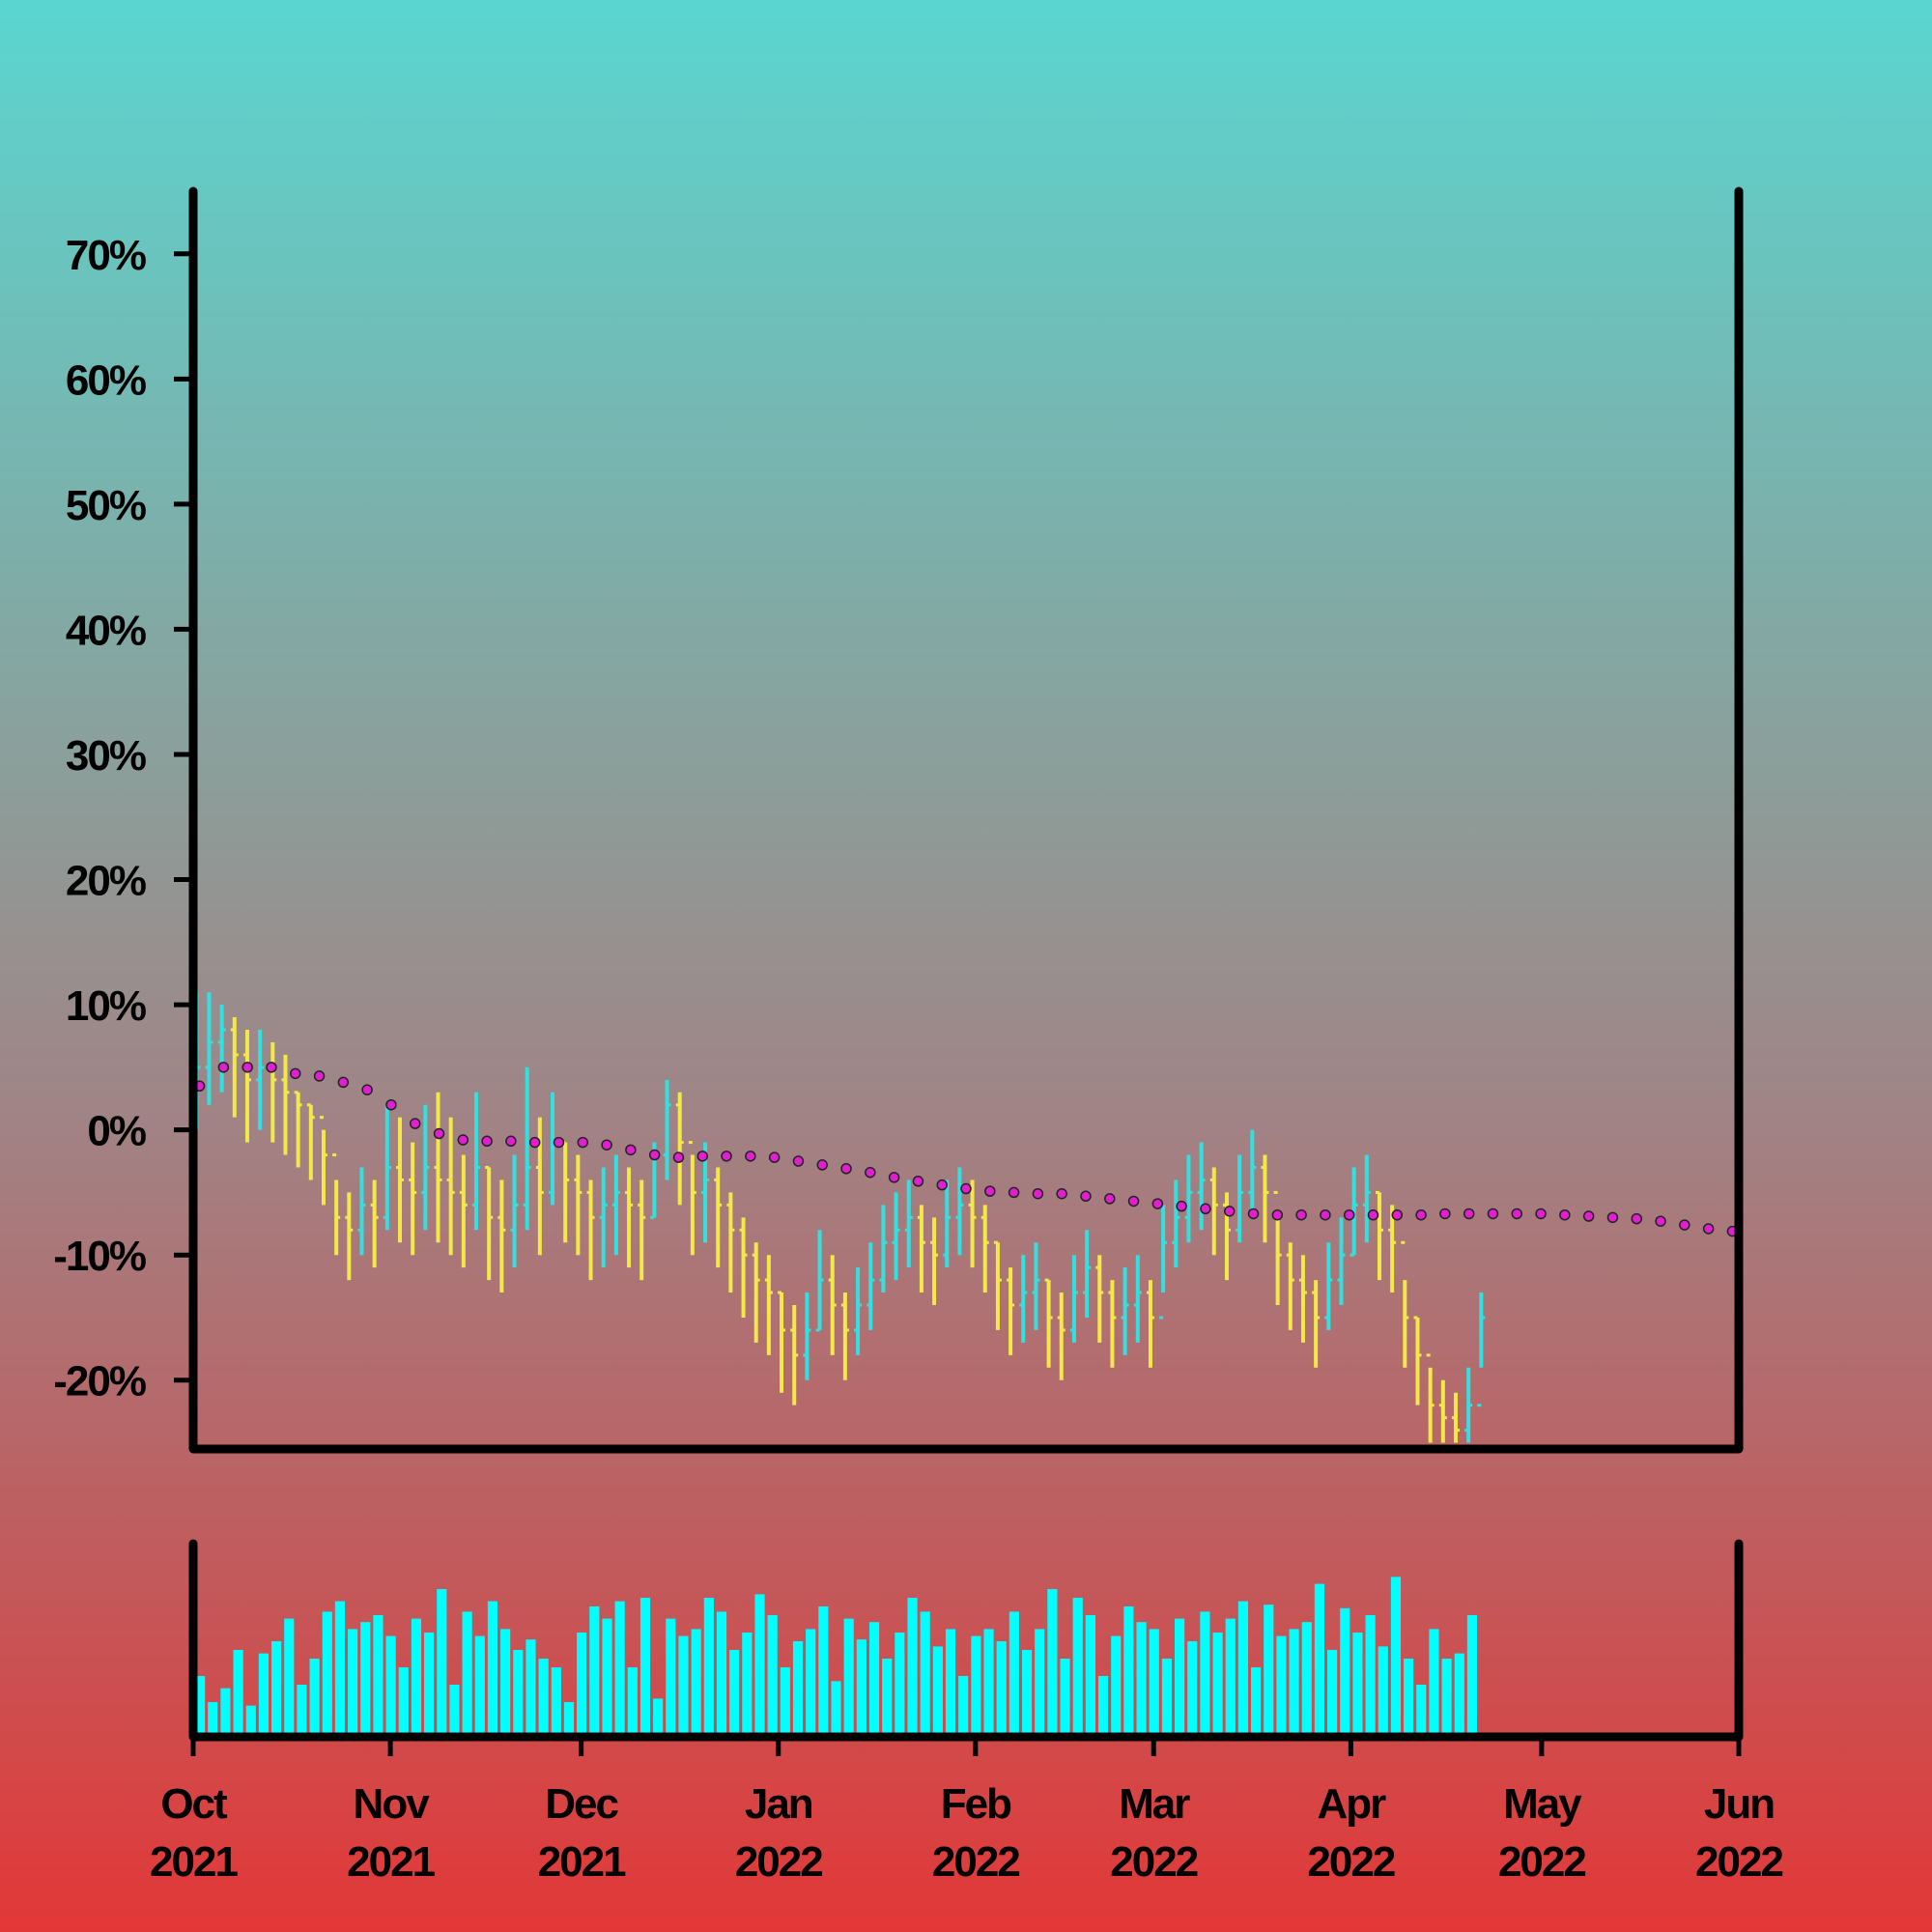  Describe the element at coordinates (106, 881) in the screenshot. I see `y-tick-label: 20%` at that location.